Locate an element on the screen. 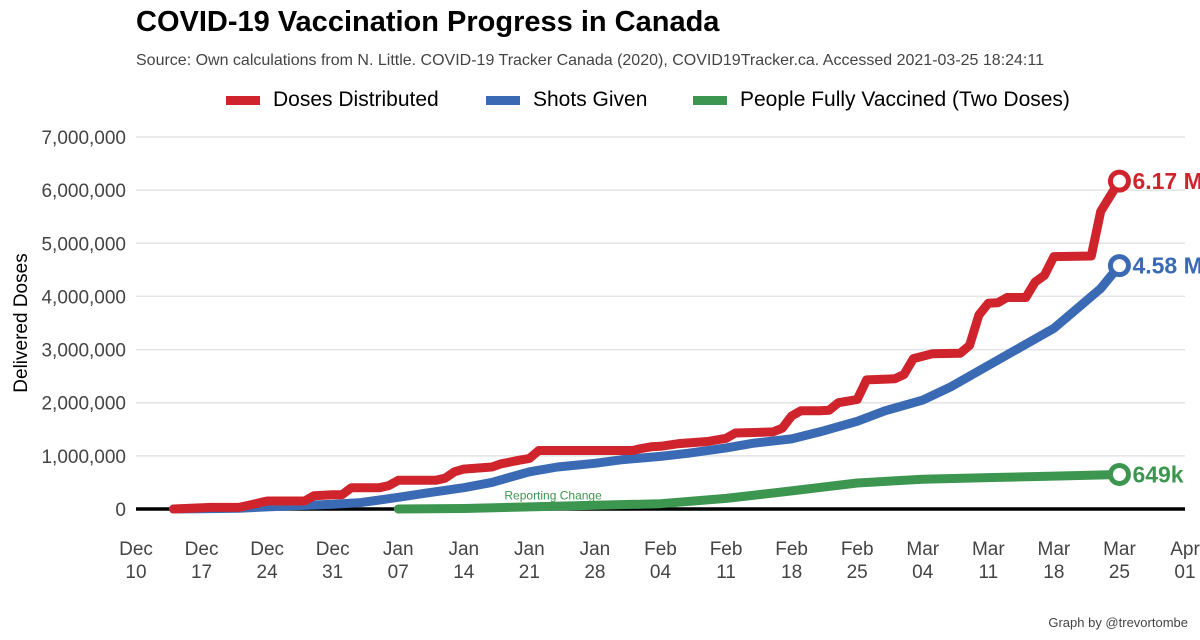  legend-label: Doses Distributed is located at coordinates (356, 99).